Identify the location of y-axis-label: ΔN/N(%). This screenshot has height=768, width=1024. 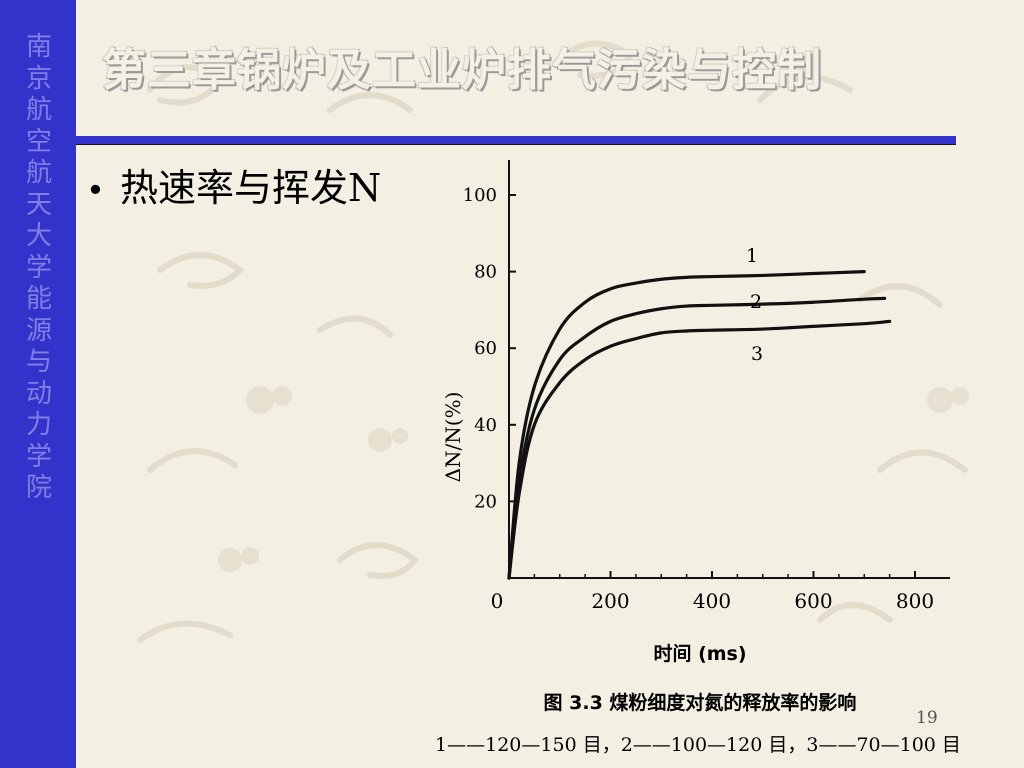
(453, 437).